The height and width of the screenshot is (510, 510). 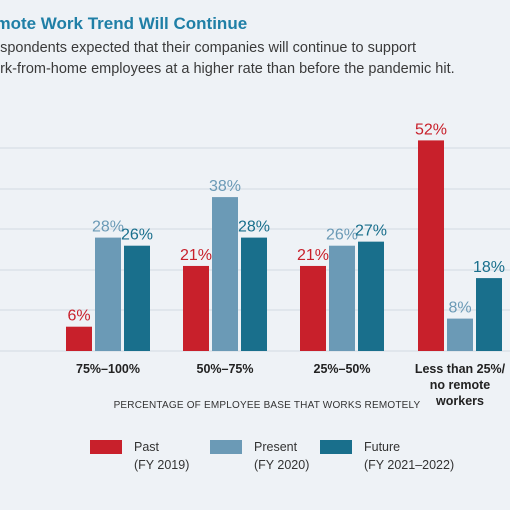 I want to click on legend-swatch-present, so click(x=226, y=447).